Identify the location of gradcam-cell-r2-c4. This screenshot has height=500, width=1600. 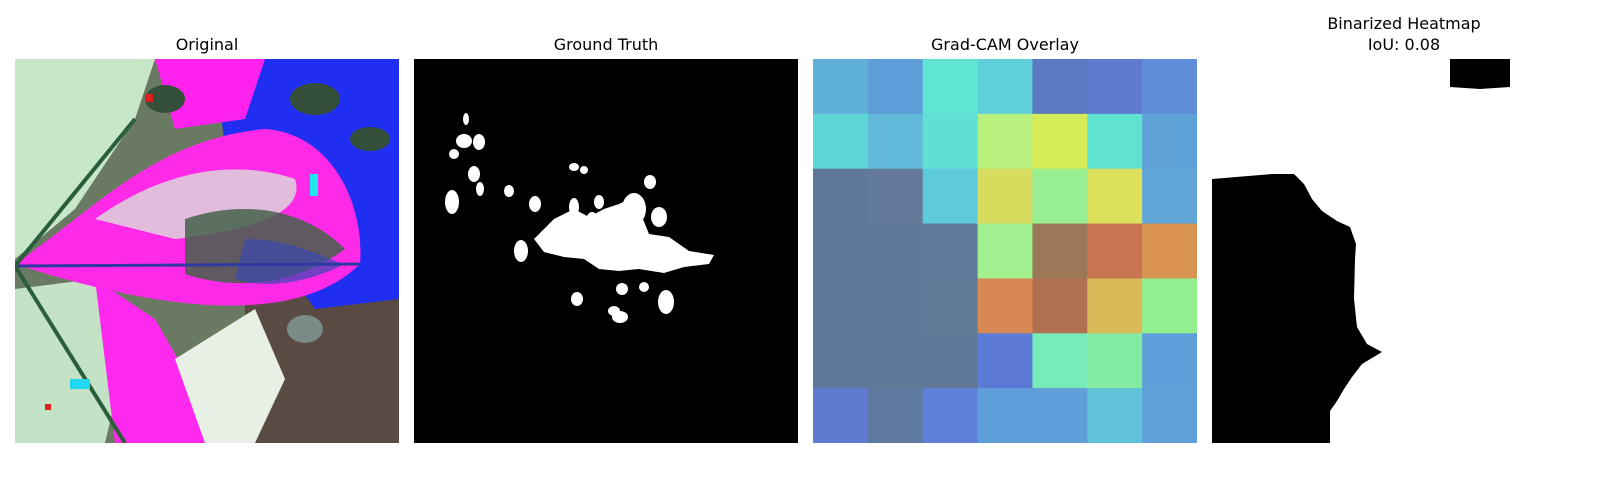
(1060, 196).